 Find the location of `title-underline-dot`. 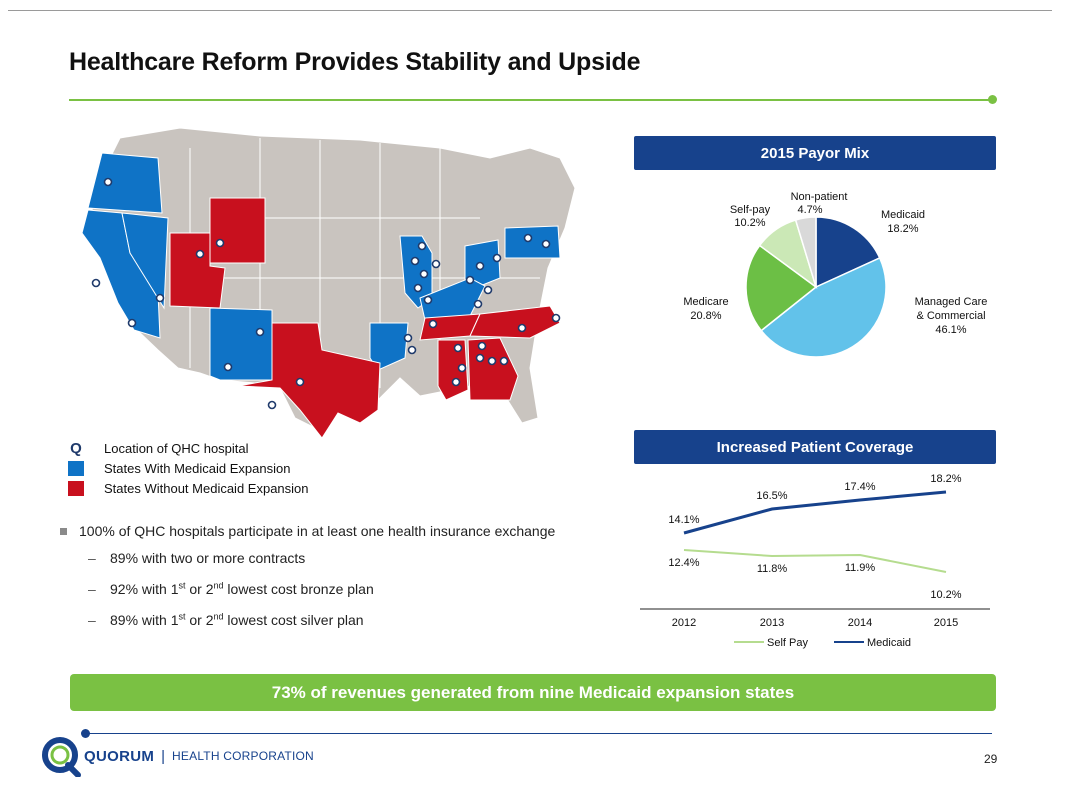

title-underline-dot is located at coordinates (992, 99).